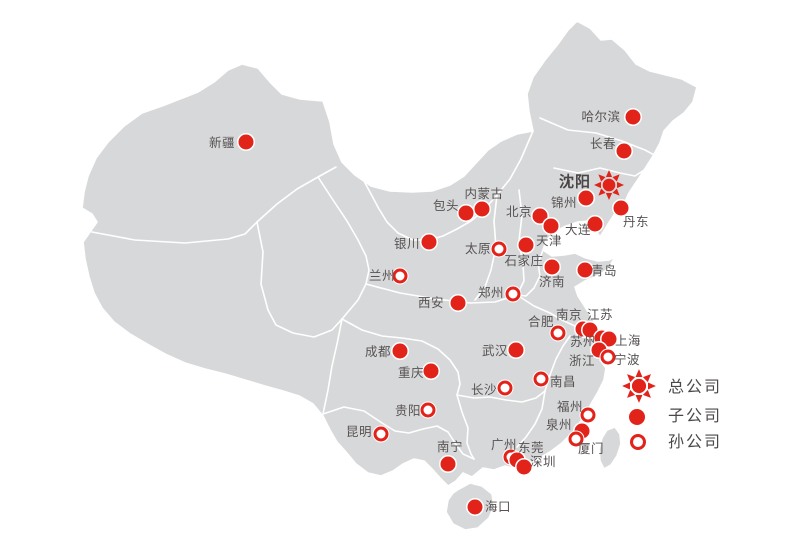 The width and height of the screenshot is (800, 538). Describe the element at coordinates (484, 389) in the screenshot. I see `city-label: 长沙` at that location.